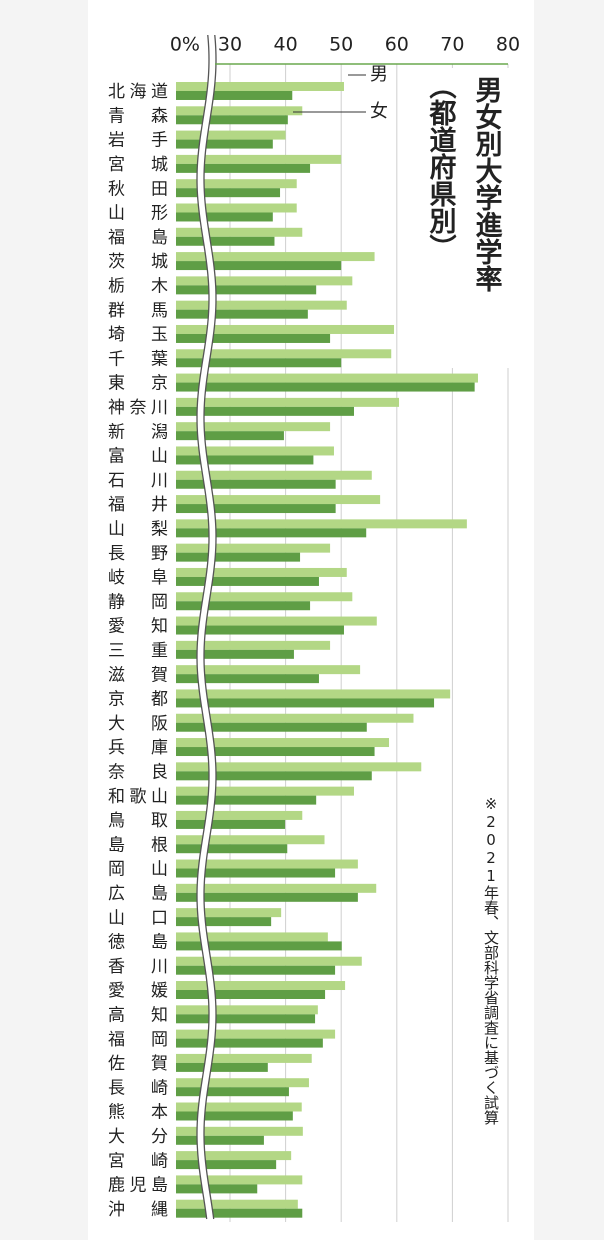 The width and height of the screenshot is (604, 1240). What do you see at coordinates (397, 45) in the screenshot?
I see `x-tick-label: 60` at bounding box center [397, 45].